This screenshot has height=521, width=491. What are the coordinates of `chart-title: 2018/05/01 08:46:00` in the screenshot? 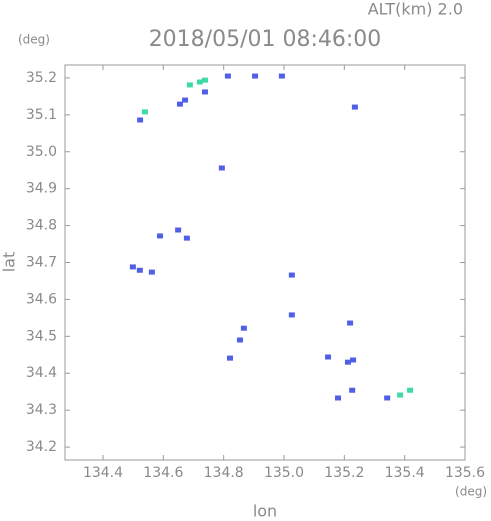 It's located at (265, 39).